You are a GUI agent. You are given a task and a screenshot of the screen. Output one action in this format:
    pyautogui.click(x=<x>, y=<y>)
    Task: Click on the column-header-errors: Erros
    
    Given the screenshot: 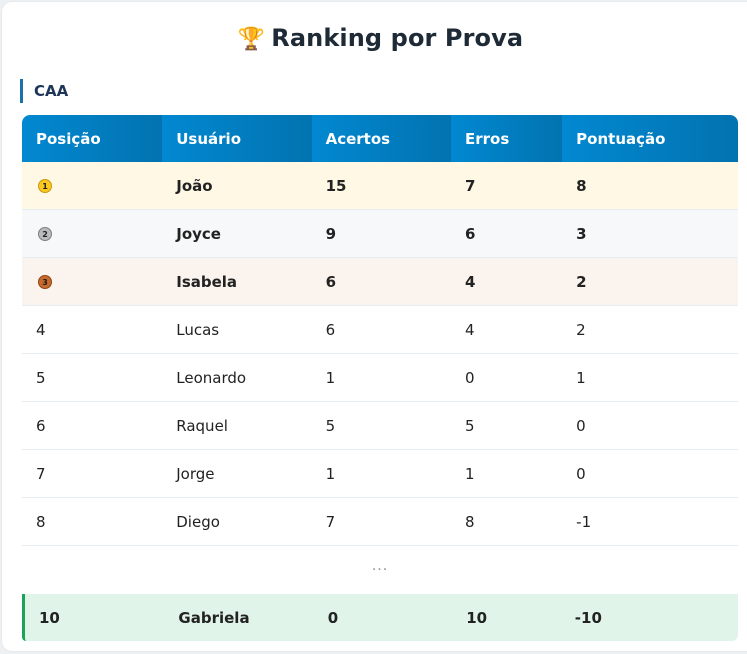 What is the action you would take?
    pyautogui.click(x=507, y=138)
    